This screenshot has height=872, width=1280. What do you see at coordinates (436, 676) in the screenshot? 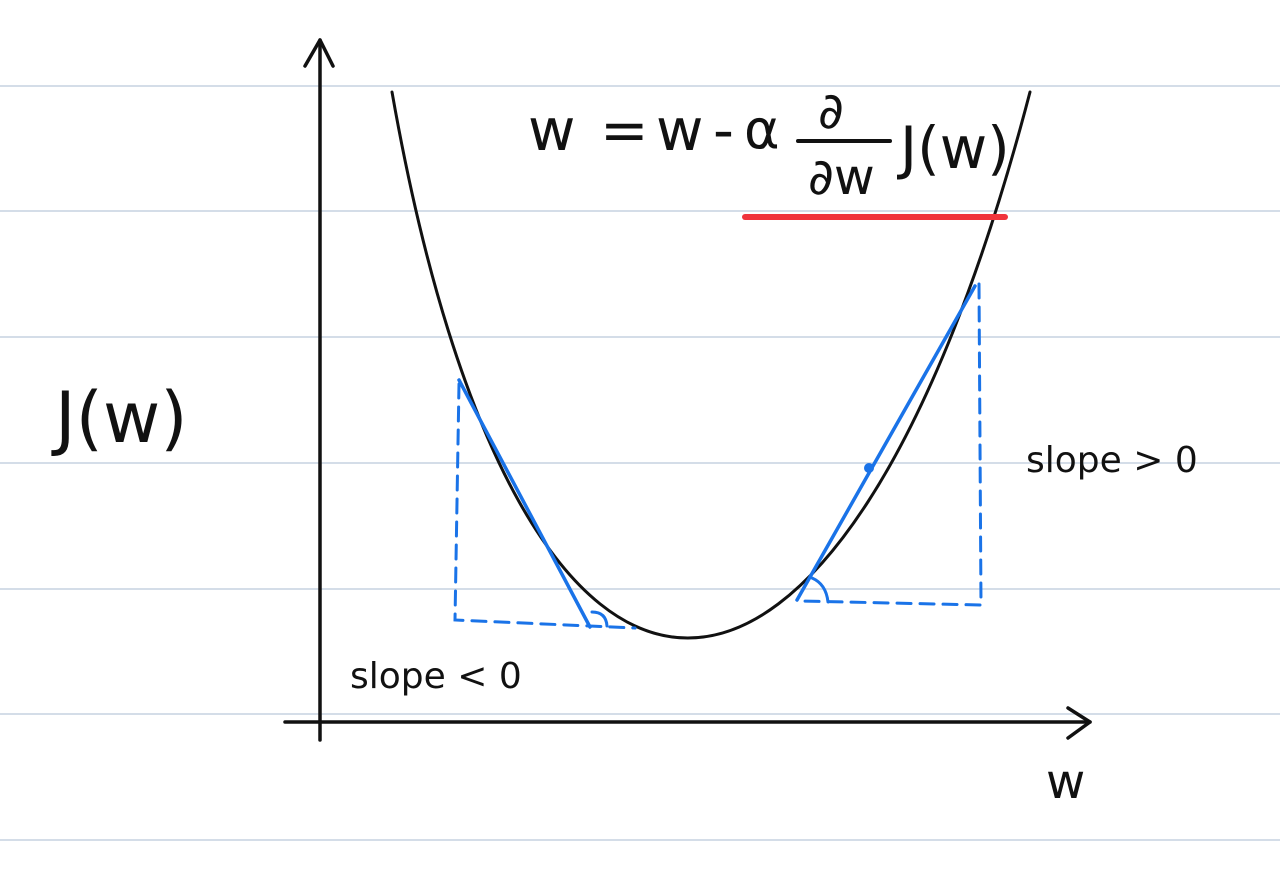
I see `negative-slope-label: slope < 0` at bounding box center [436, 676].